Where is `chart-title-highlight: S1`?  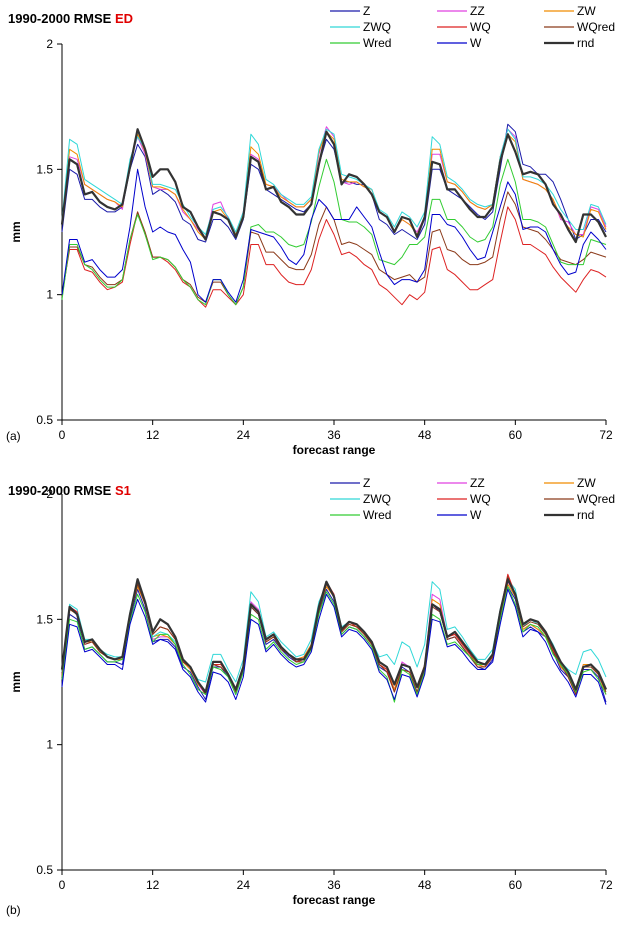
chart-title-highlight: S1 is located at coordinates (123, 490).